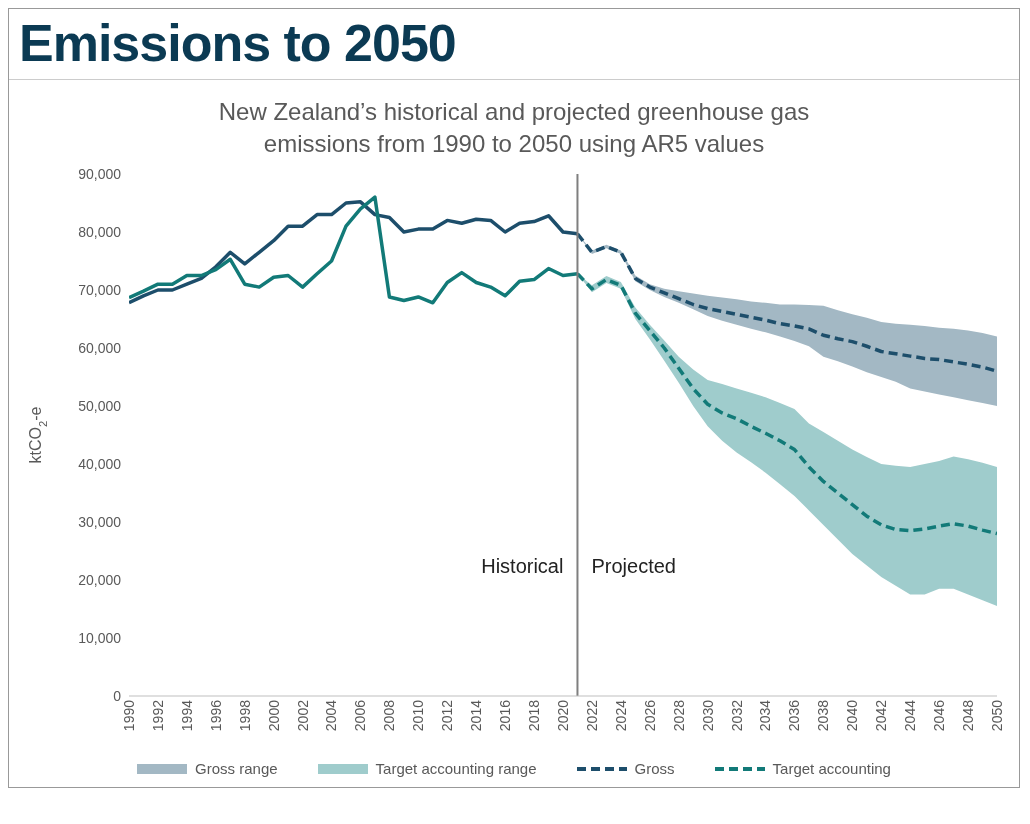 Image resolution: width=1030 pixels, height=824 pixels. I want to click on x-tick-label: 2000, so click(273, 715).